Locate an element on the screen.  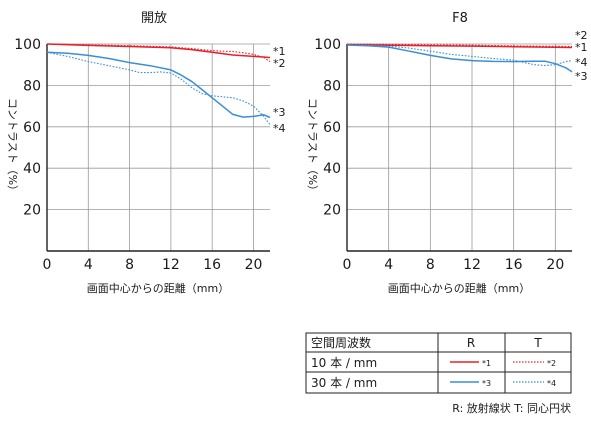
legend-marker-4: *4 is located at coordinates (551, 383).